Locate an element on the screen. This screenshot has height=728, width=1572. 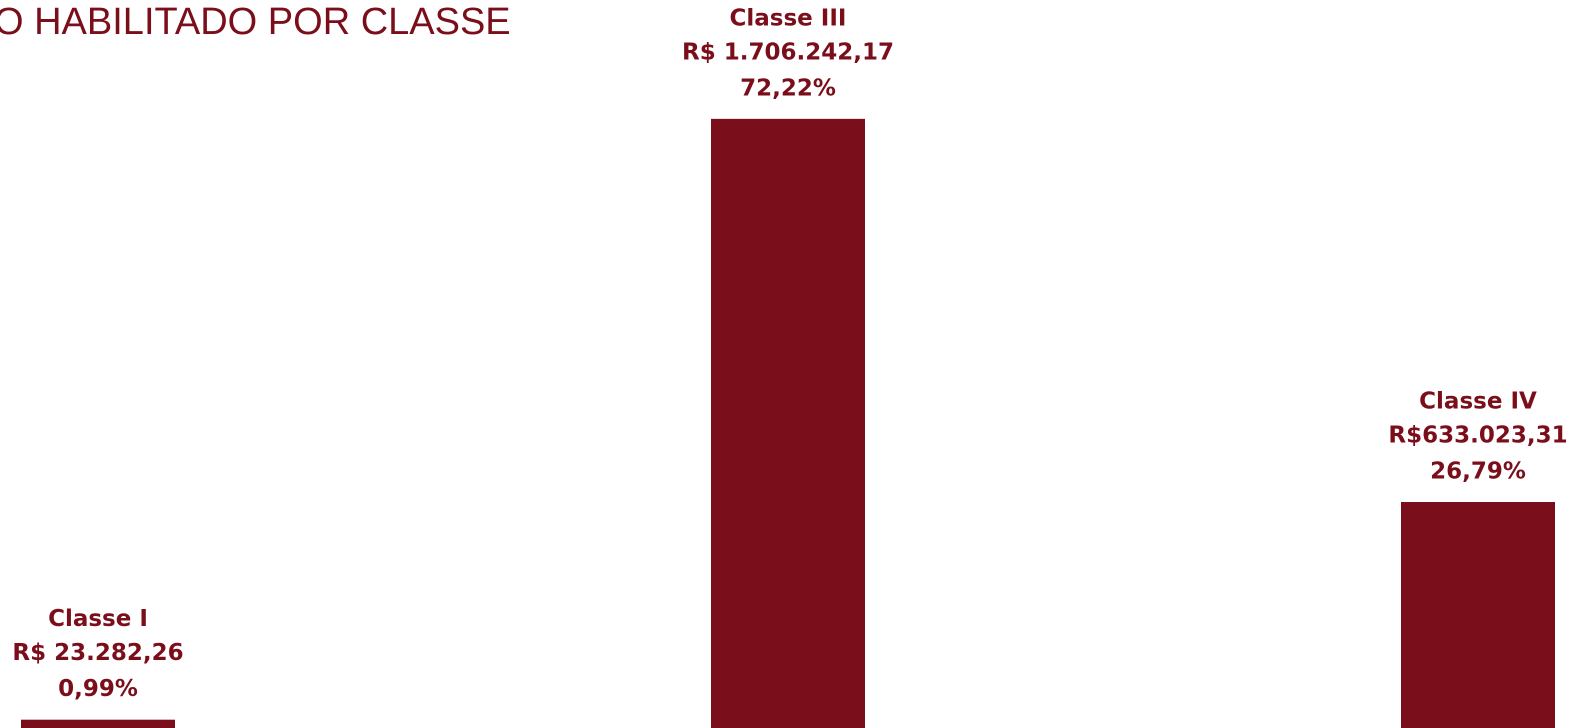
chart-title: O HABILITADO POR CLASSE is located at coordinates (255, 22).